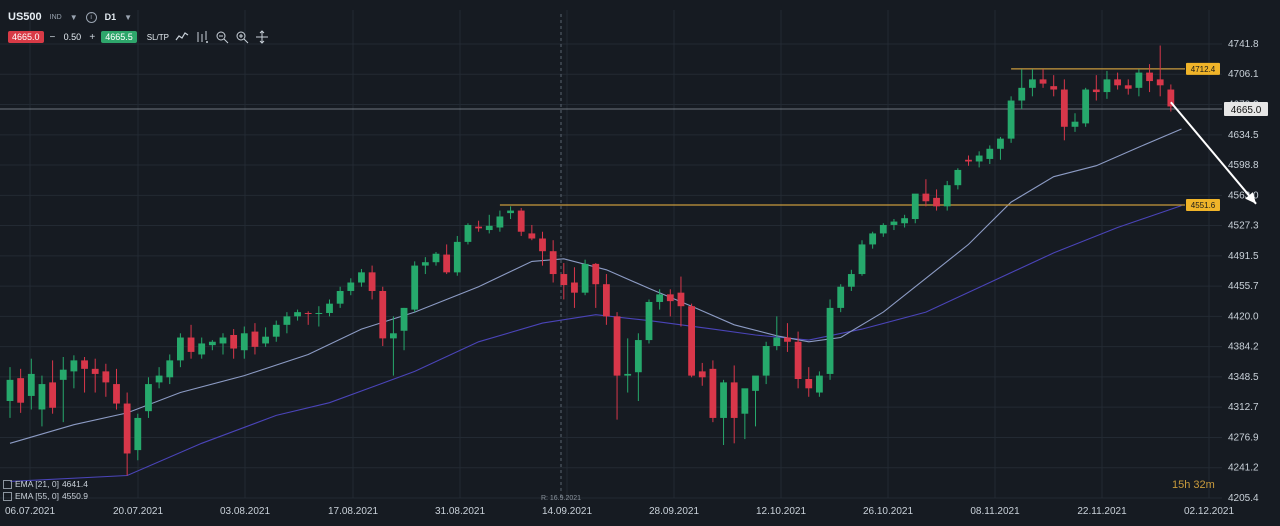  What do you see at coordinates (25, 17) in the screenshot?
I see `symbol-name: US500` at bounding box center [25, 17].